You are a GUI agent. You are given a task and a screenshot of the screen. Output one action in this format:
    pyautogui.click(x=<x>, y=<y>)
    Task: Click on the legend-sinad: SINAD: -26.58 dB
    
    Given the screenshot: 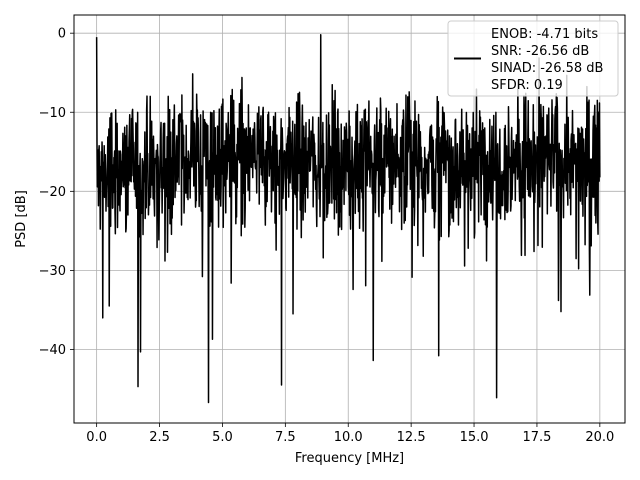 What is the action you would take?
    pyautogui.click(x=547, y=68)
    